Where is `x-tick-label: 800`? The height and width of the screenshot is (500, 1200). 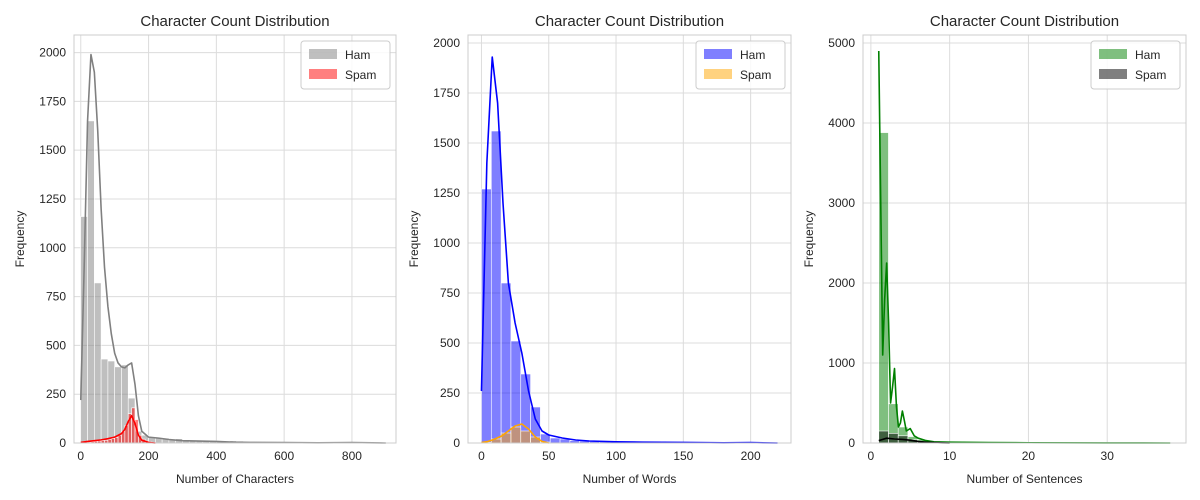 x-tick-label: 800 is located at coordinates (352, 456).